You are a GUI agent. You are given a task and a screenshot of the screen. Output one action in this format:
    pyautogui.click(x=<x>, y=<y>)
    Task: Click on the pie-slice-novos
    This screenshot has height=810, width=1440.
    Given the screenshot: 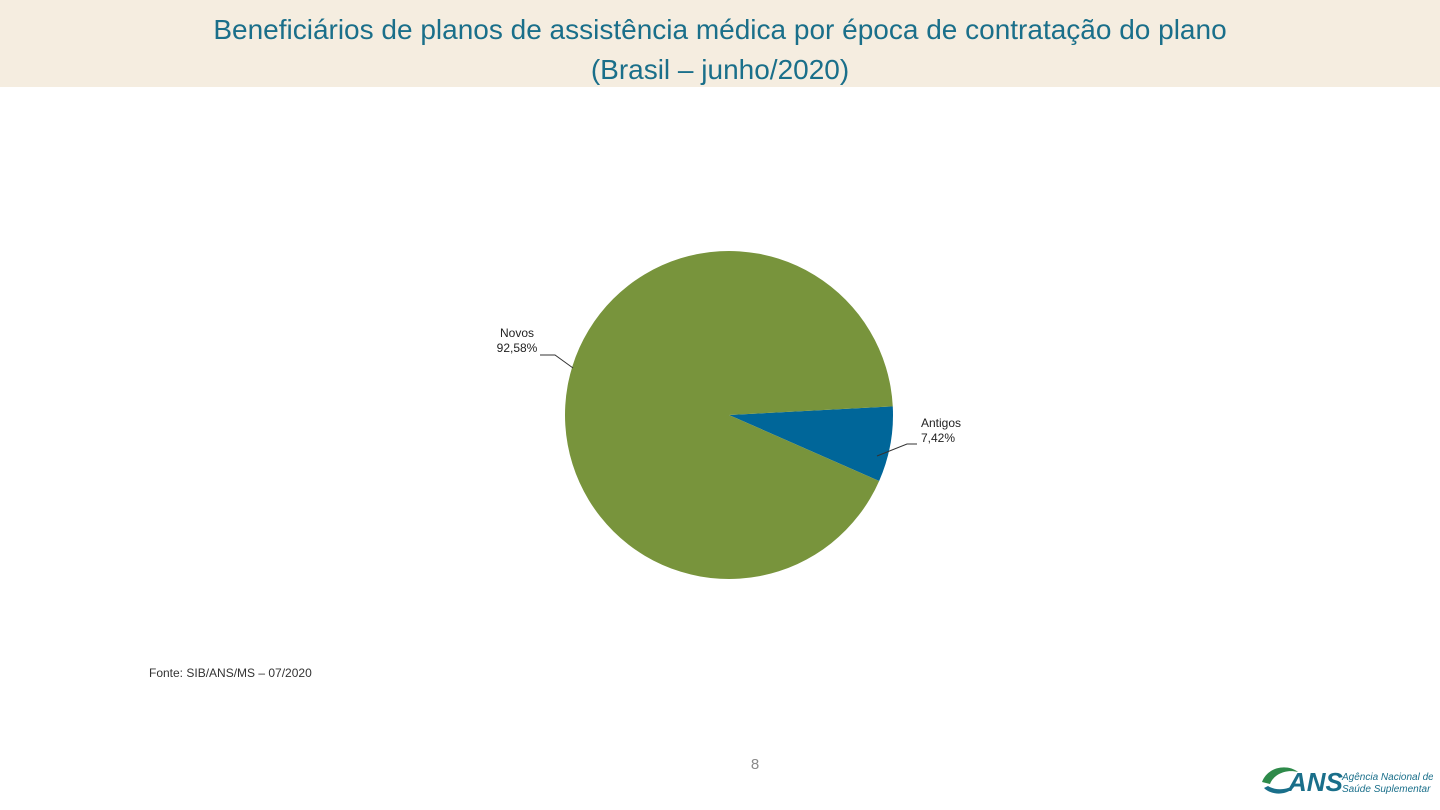 What is the action you would take?
    pyautogui.click(x=728, y=414)
    